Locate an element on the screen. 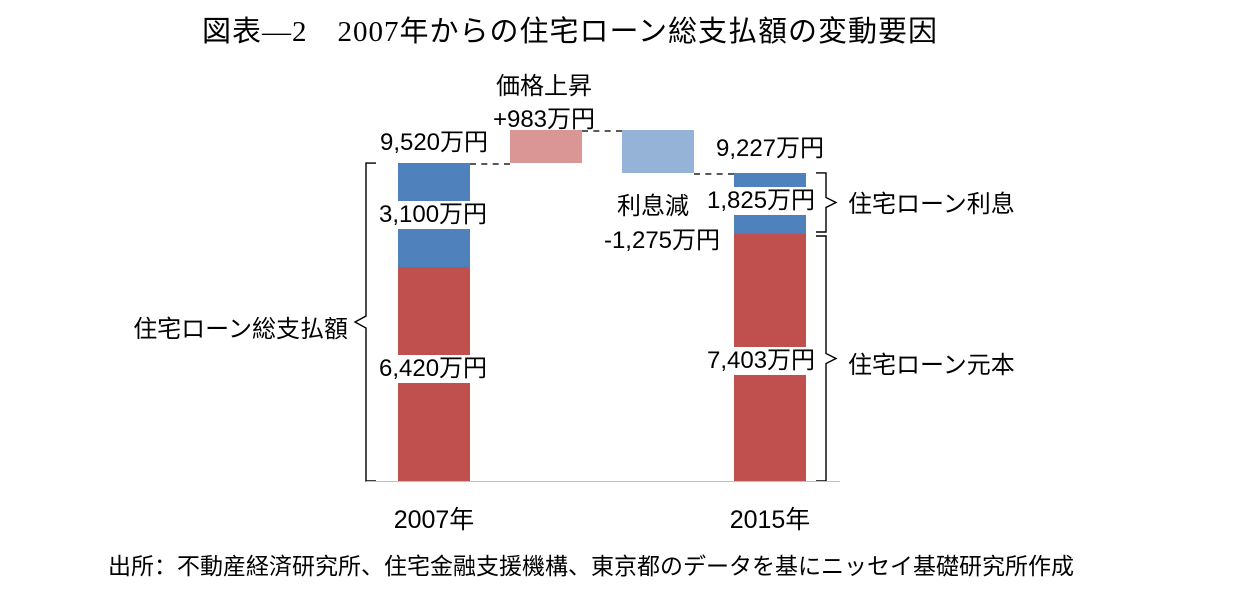 The width and height of the screenshot is (1239, 614). label-principal-2015: 7,403万円 is located at coordinates (761, 361).